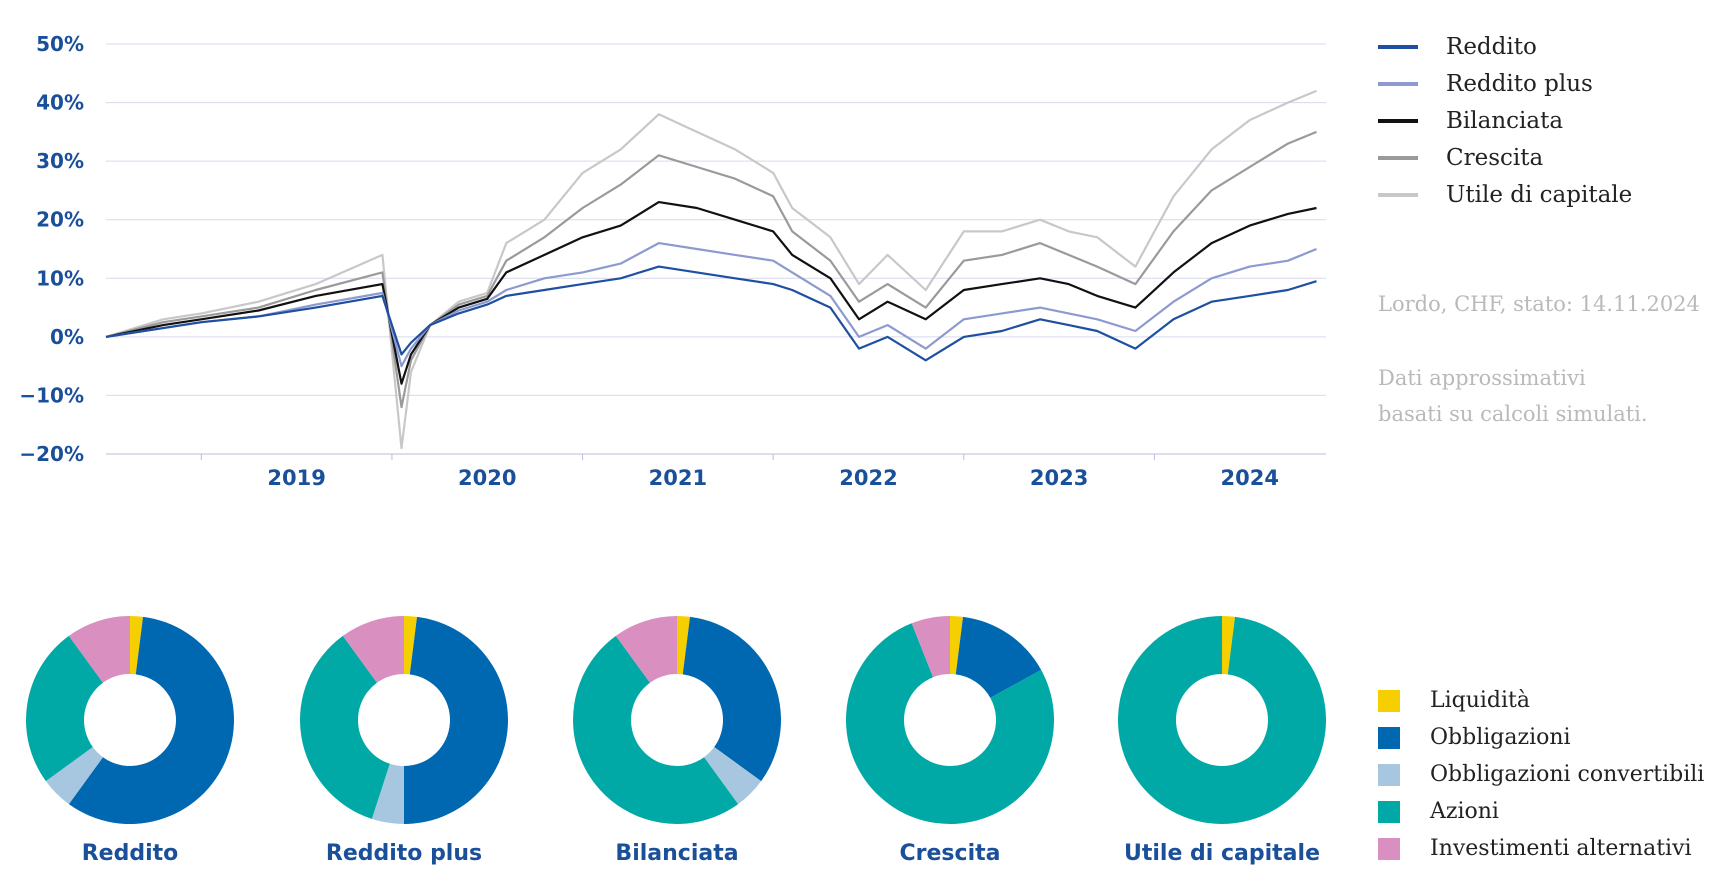 This screenshot has width=1726, height=878. What do you see at coordinates (60, 161) in the screenshot?
I see `y-tick-label: 30%` at bounding box center [60, 161].